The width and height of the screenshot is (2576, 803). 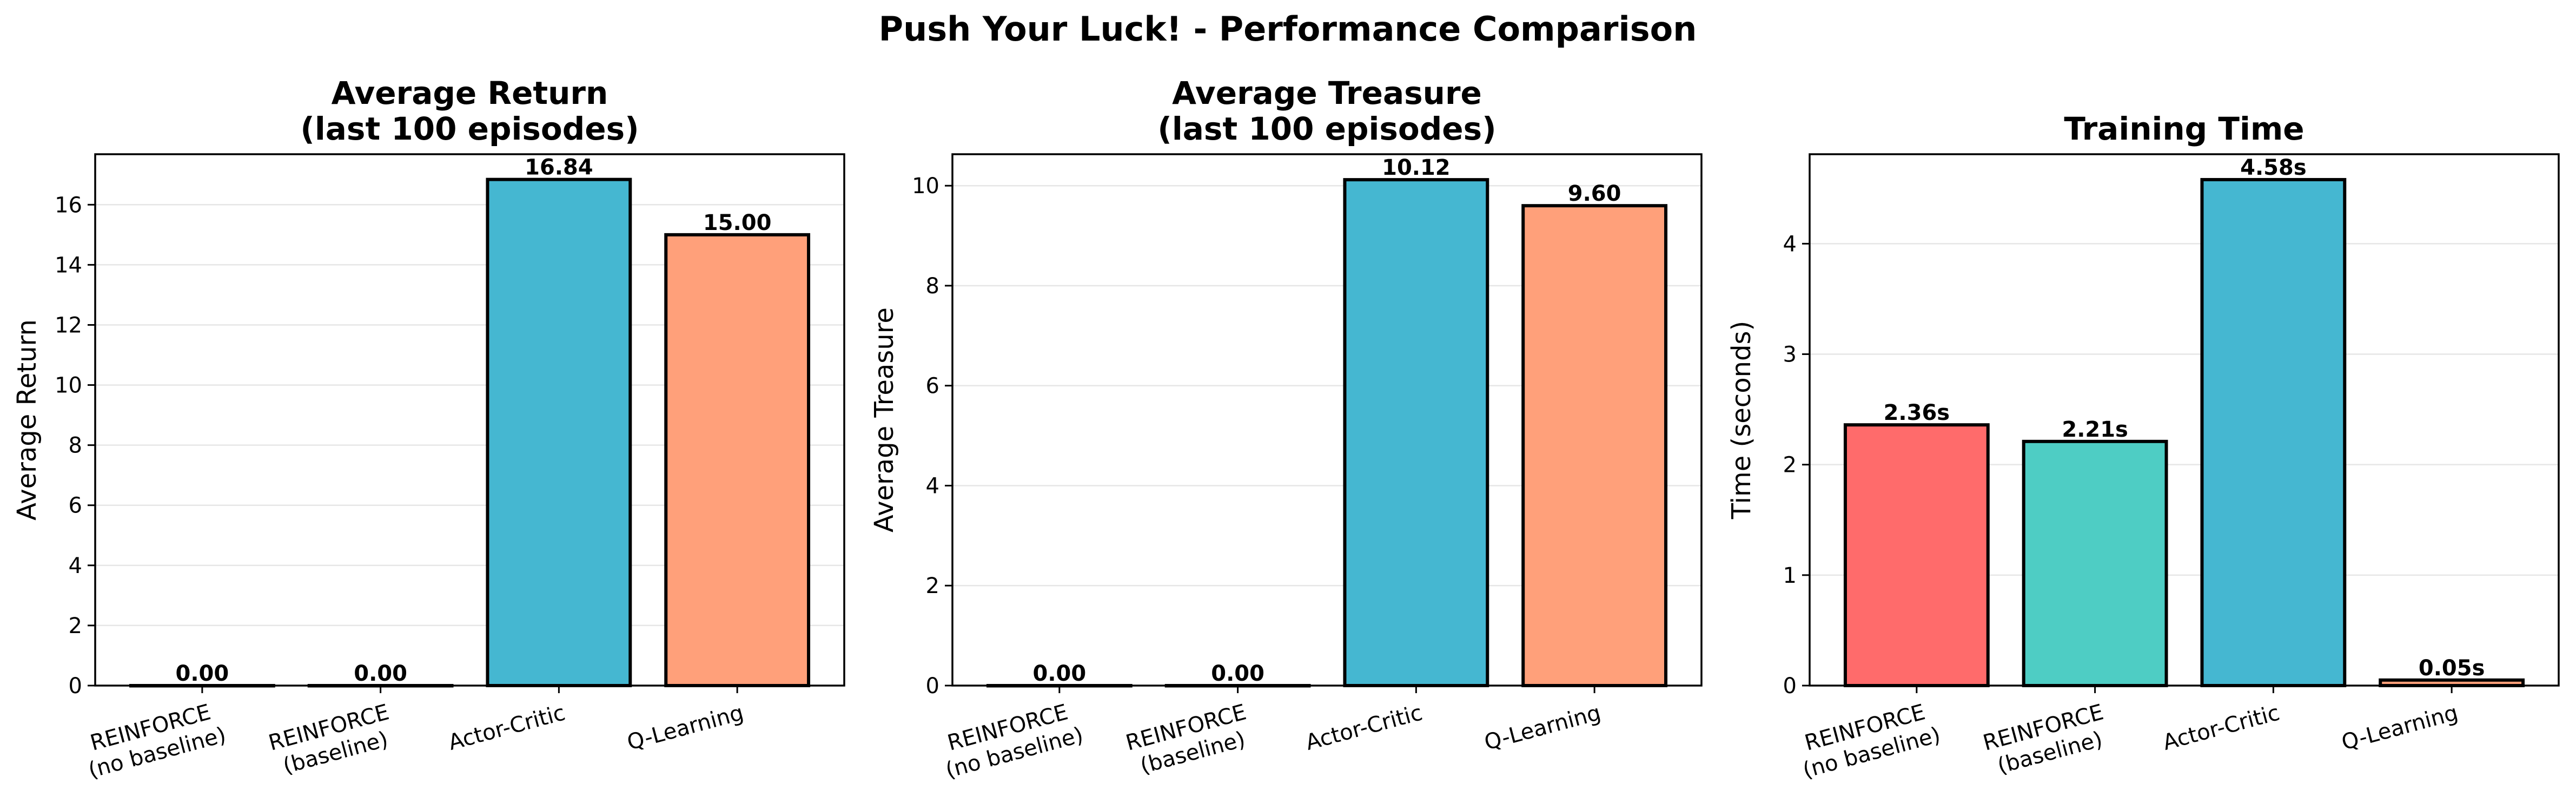 What do you see at coordinates (2184, 128) in the screenshot?
I see `panel-title: Training Time` at bounding box center [2184, 128].